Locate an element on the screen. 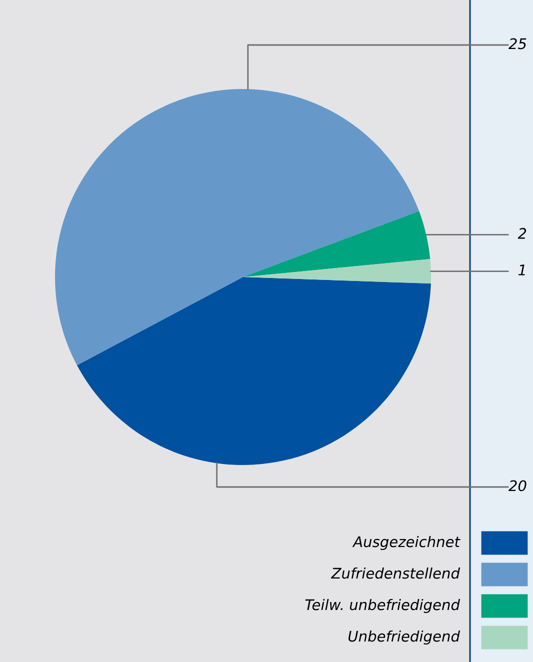 This screenshot has height=662, width=533. legend-label: Teilw. unbefriedigend is located at coordinates (382, 606).